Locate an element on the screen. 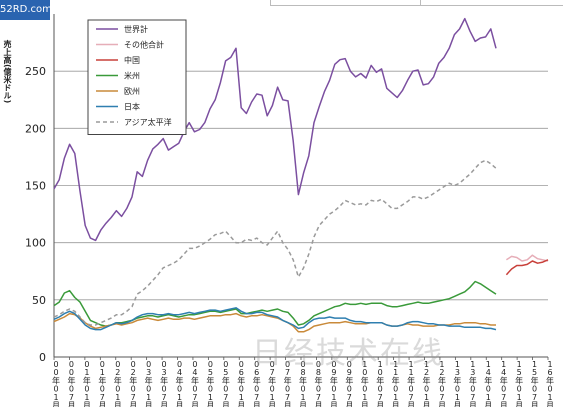 Image resolution: width=563 pixels, height=407 pixels. y-tick-label: 150 is located at coordinates (35, 186).